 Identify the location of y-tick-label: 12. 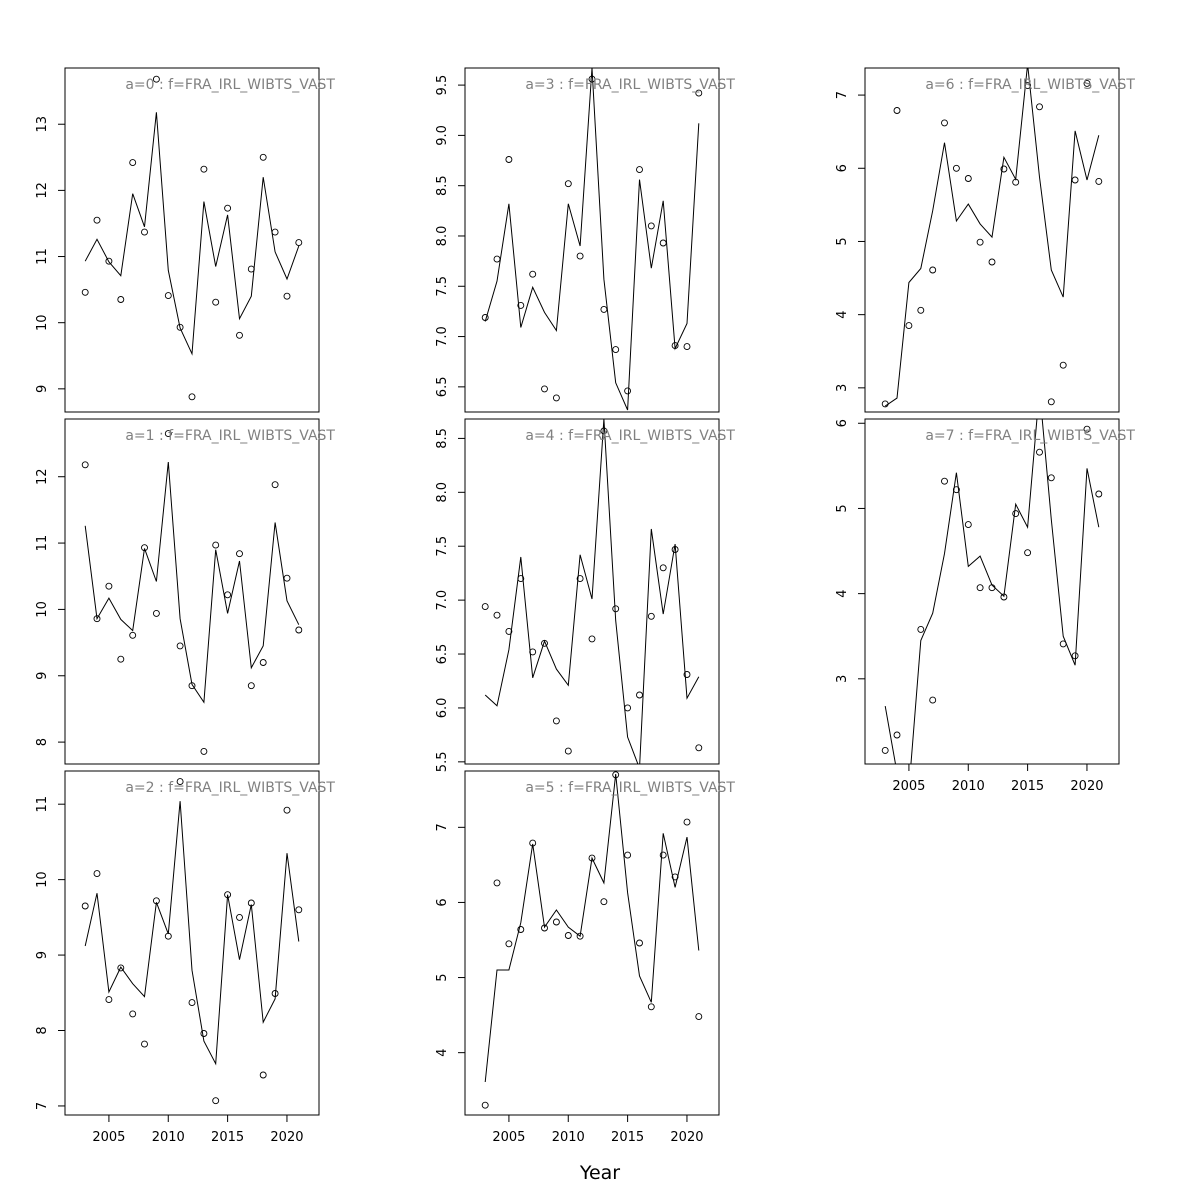
(42, 476).